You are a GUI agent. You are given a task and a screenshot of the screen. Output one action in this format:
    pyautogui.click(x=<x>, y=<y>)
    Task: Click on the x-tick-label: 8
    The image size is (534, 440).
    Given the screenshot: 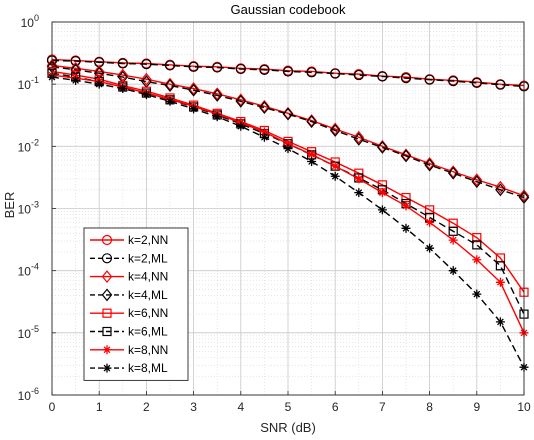 What is the action you would take?
    pyautogui.click(x=429, y=407)
    